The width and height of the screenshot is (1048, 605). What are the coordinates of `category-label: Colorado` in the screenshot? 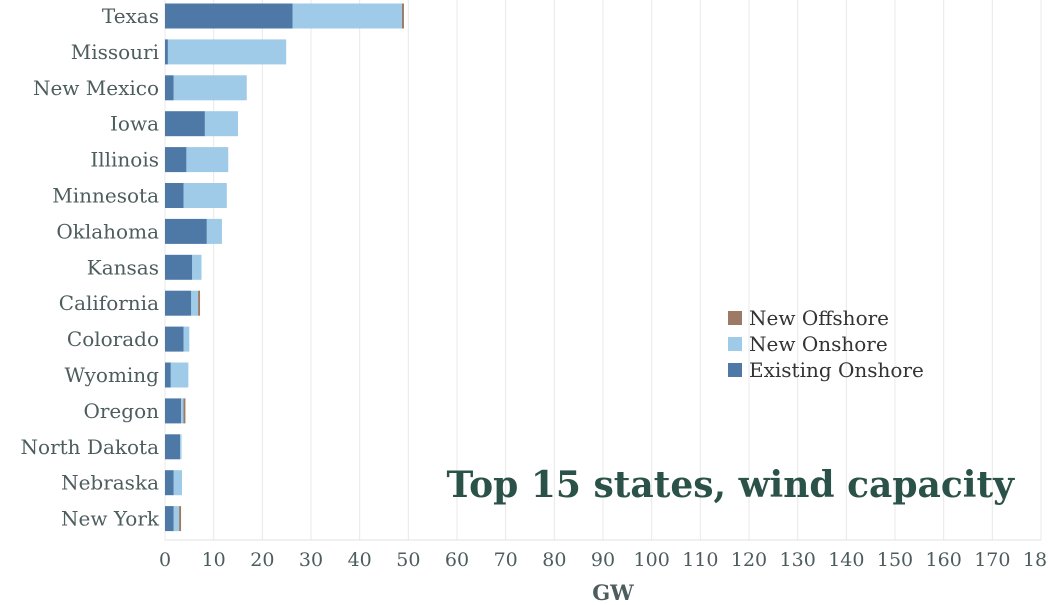 It's located at (113, 339).